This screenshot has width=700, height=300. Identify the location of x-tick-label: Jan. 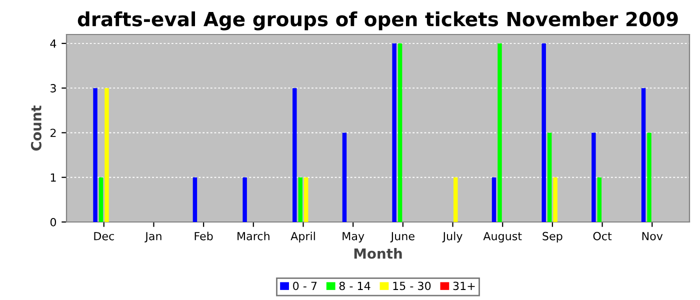
(153, 237).